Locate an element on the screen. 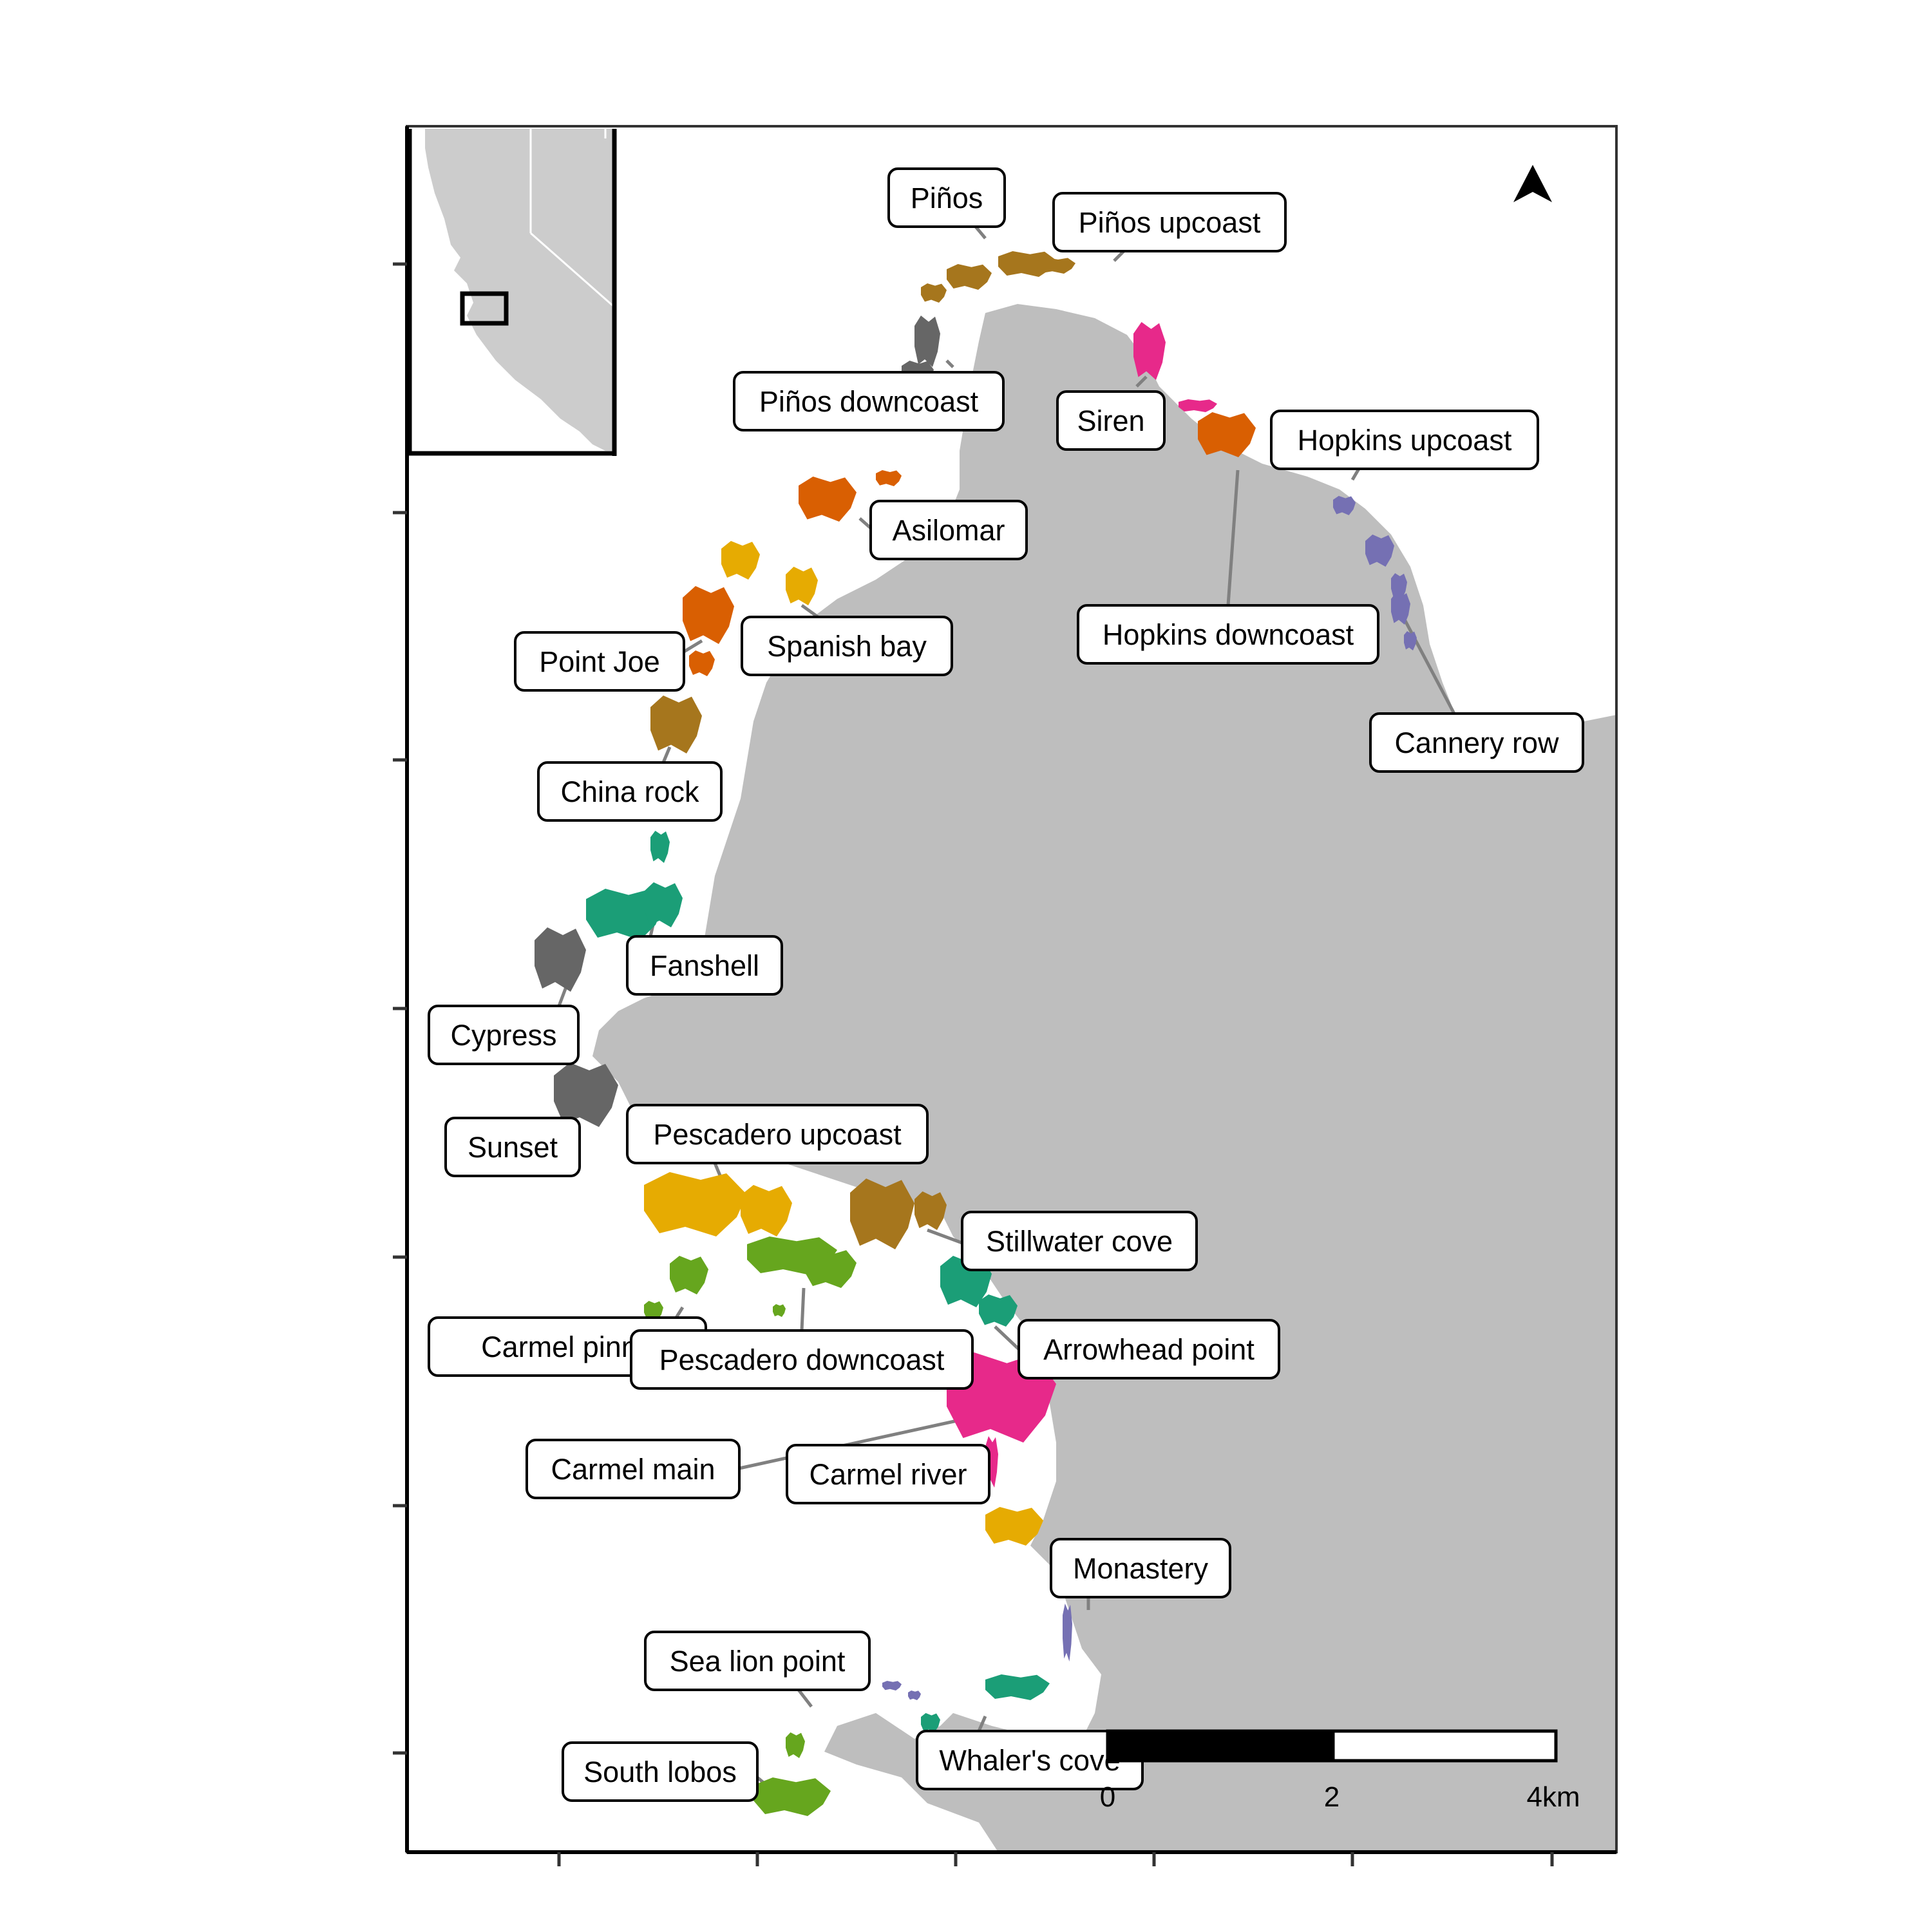  site-label-sea-lion-point: Sea lion point is located at coordinates (757, 1661).